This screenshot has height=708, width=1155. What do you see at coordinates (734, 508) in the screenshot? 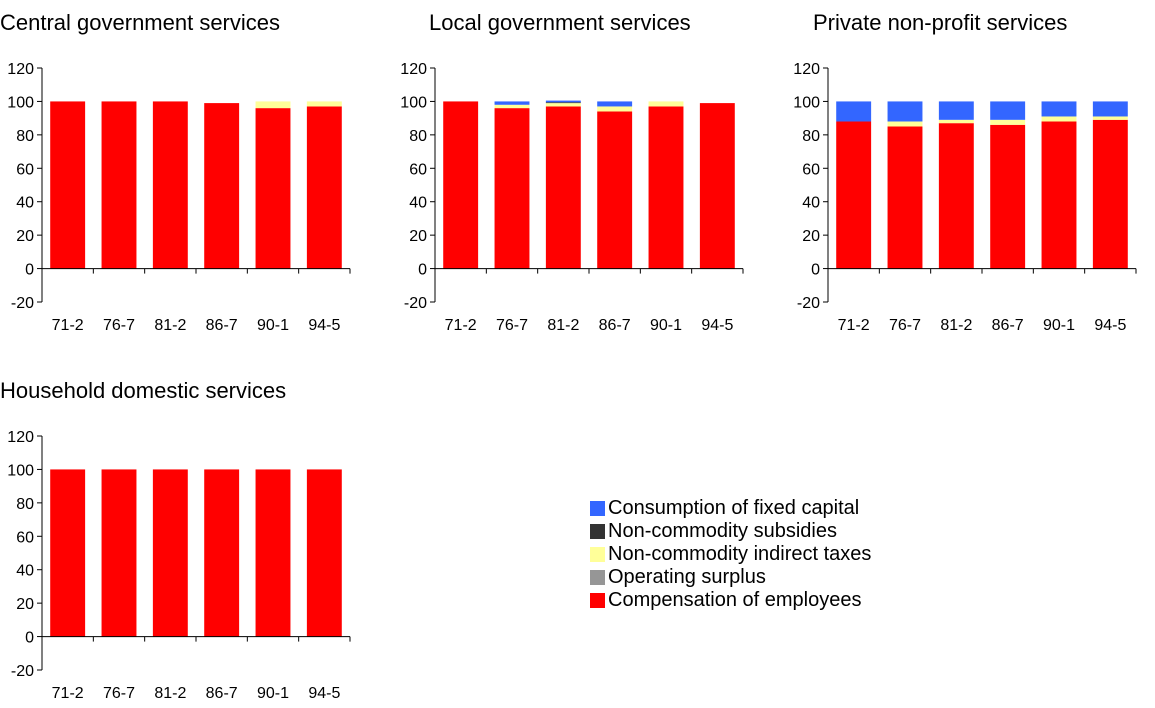
I see `legend-label: Consumption of fixed capital` at bounding box center [734, 508].